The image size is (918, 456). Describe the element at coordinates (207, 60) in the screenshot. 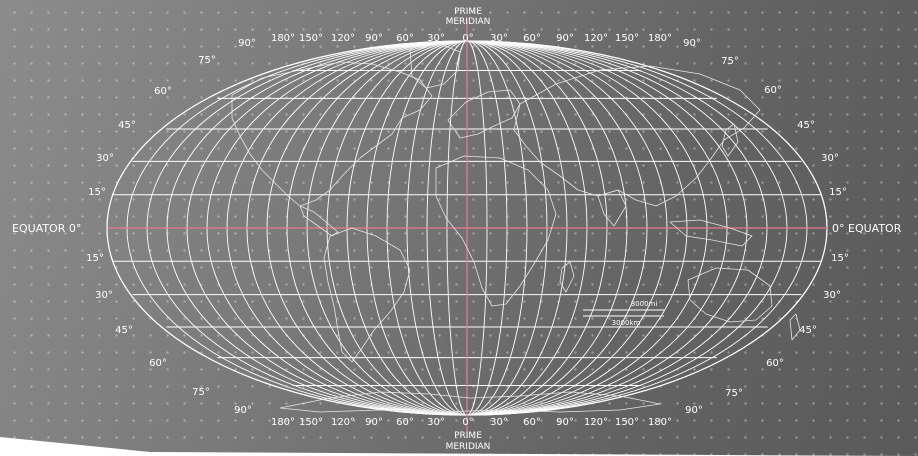

I see `latitude-label-north-left: 75°` at that location.